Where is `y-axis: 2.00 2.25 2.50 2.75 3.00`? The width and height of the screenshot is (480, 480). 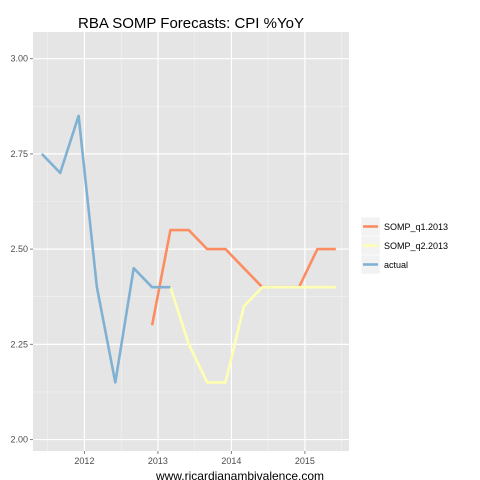
y-axis: 2.00 2.25 2.50 2.75 3.00 is located at coordinates (21, 249).